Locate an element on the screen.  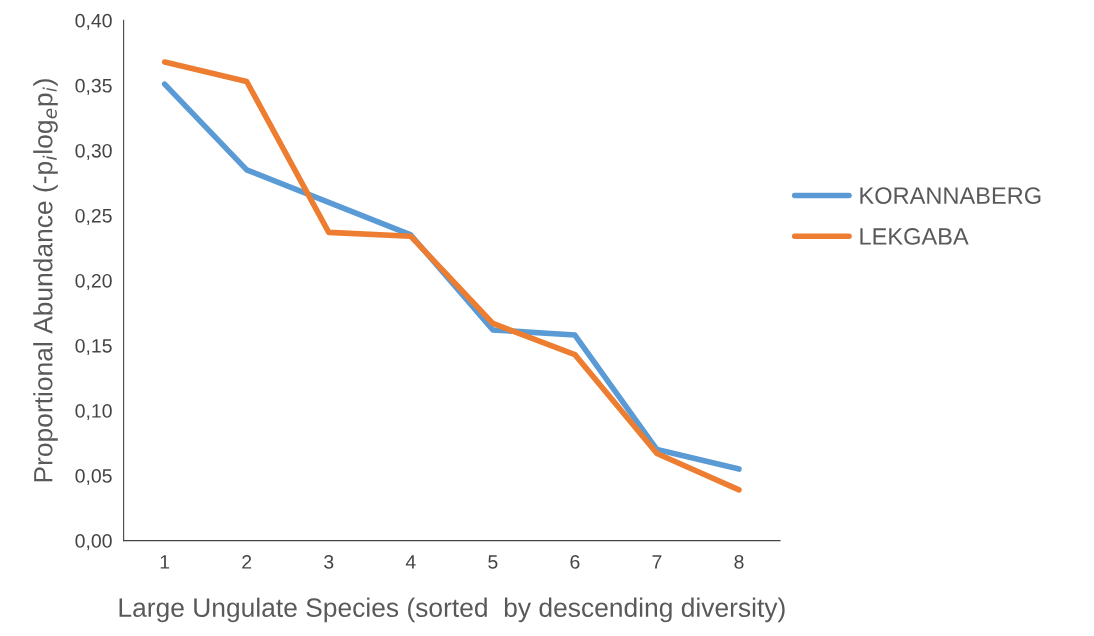
x-tick-label: 8 is located at coordinates (739, 562).